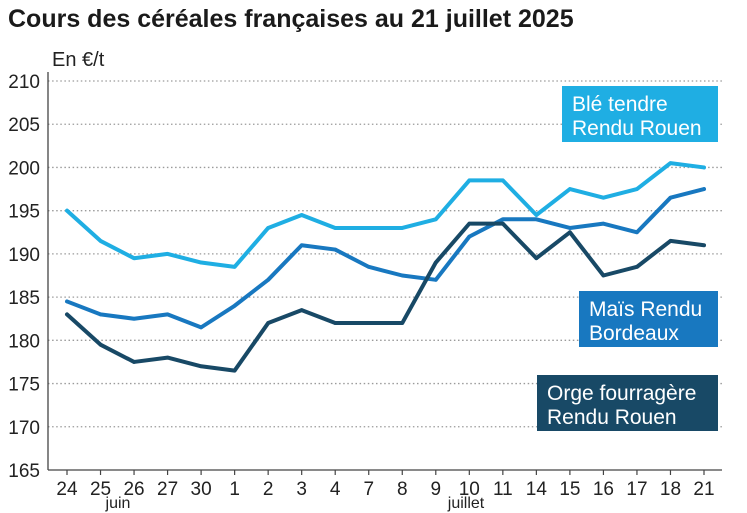 The width and height of the screenshot is (747, 513). What do you see at coordinates (569, 489) in the screenshot?
I see `x-tick-label: 15` at bounding box center [569, 489].